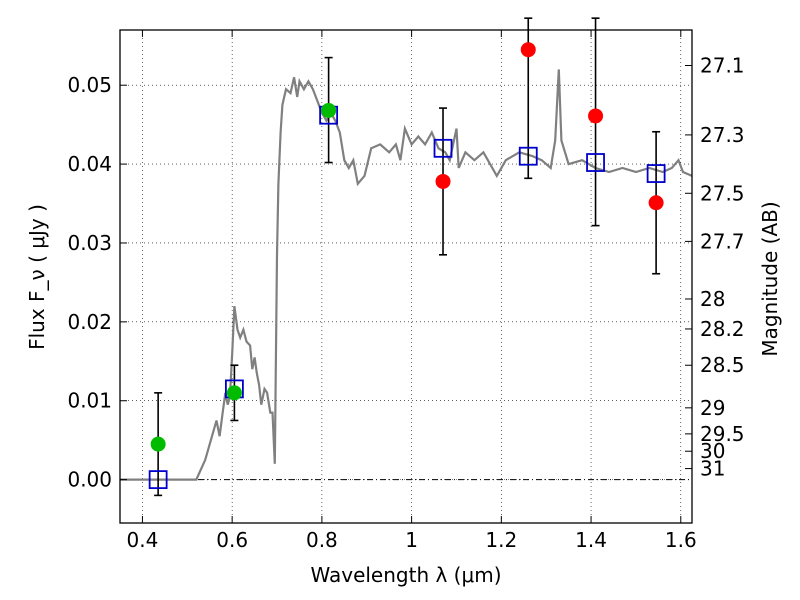 Image resolution: width=800 pixels, height=600 pixels. I want to click on right-tick-label: 27.5, so click(722, 193).